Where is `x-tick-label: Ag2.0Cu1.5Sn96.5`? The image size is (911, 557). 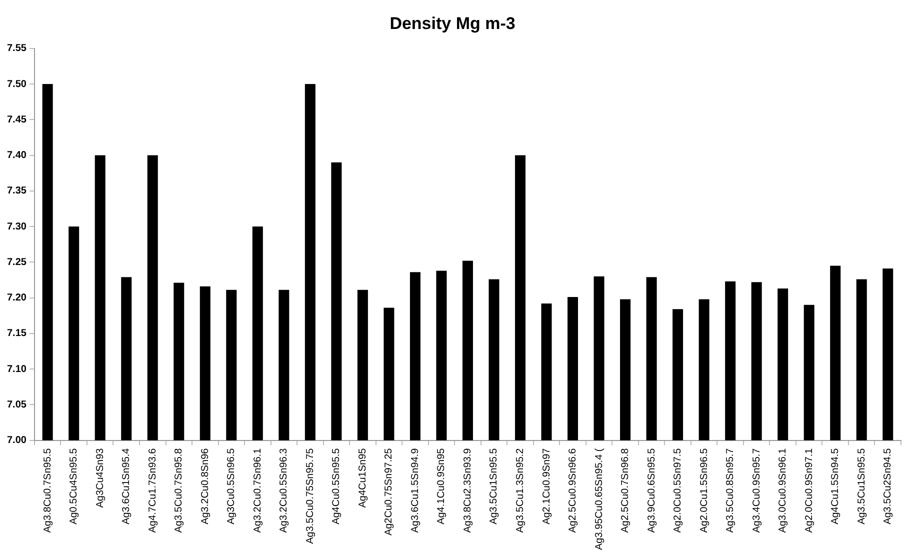 x-tick-label: Ag2.0Cu1.5Sn96.5 is located at coordinates (704, 490).